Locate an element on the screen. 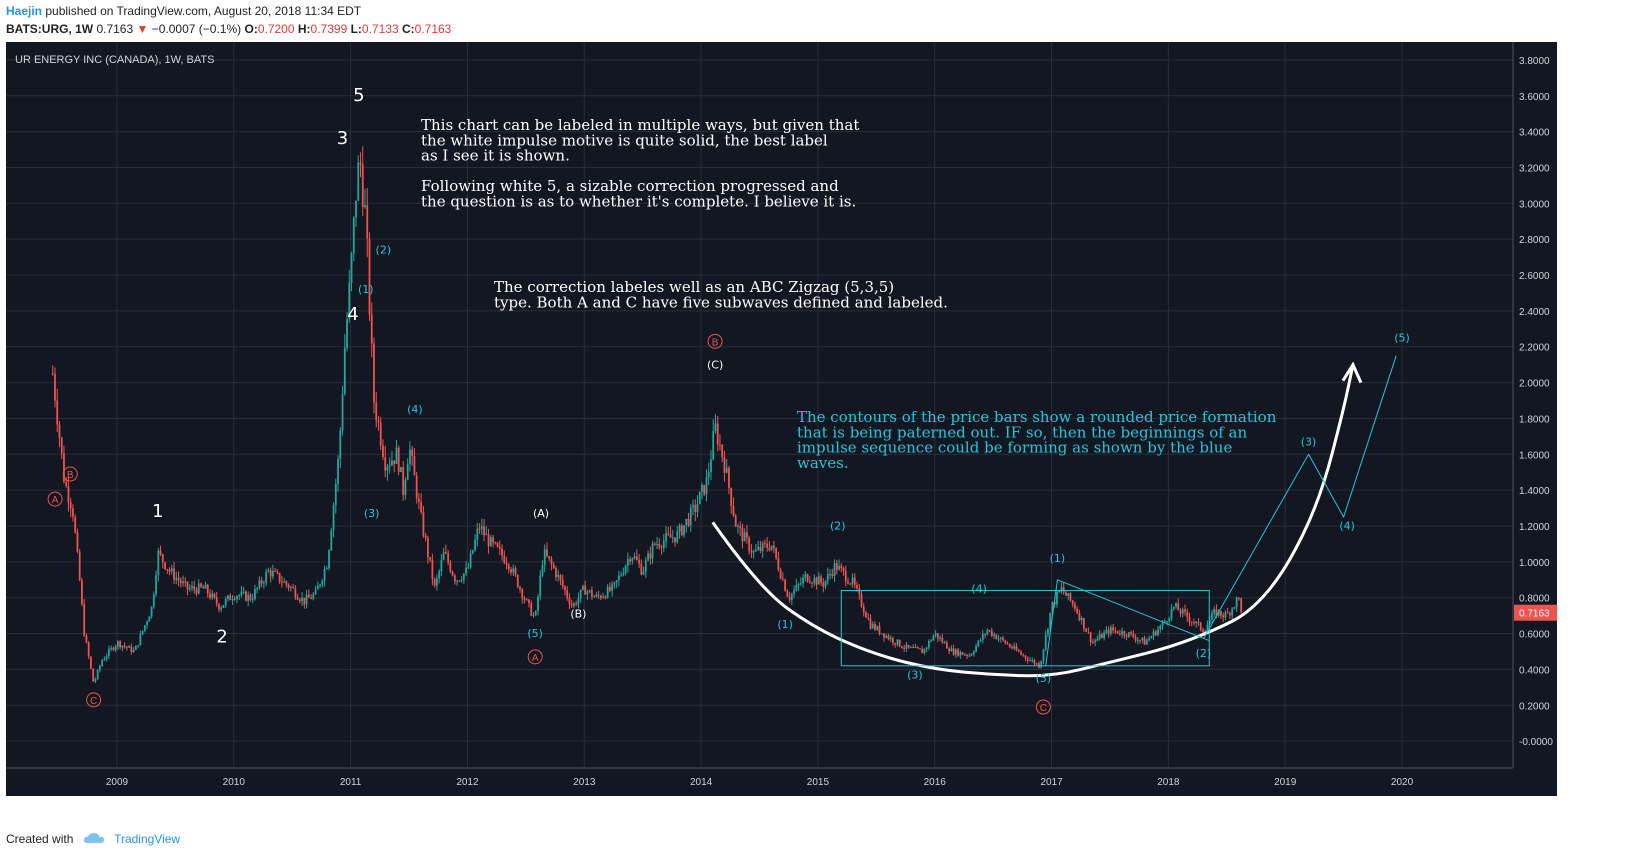  last-price-label: 0.7163 is located at coordinates (1534, 614).